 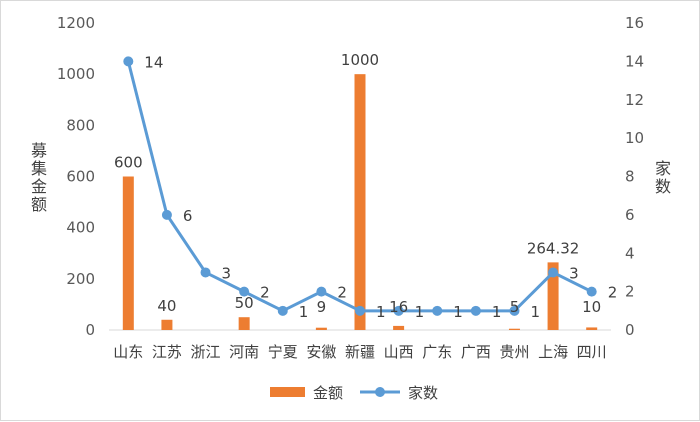 I want to click on right-axis-ticks: 0 2 4 6 8 10 12 14 16, so click(x=634, y=176).